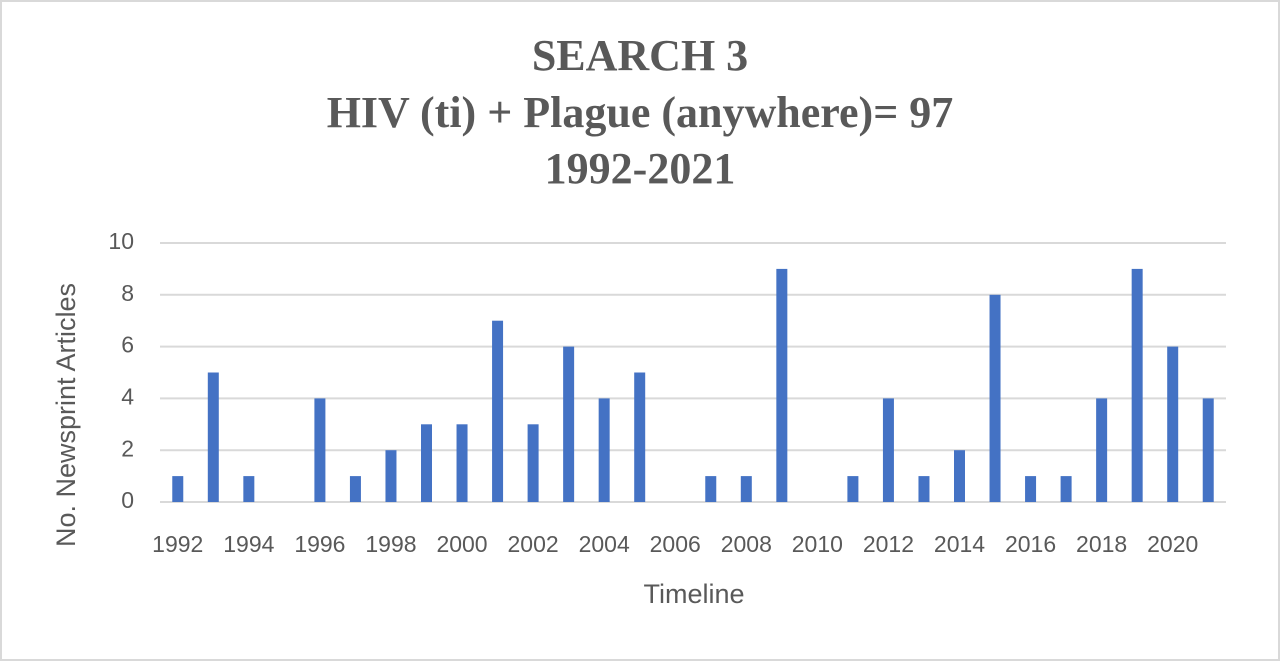 Image resolution: width=1280 pixels, height=661 pixels. What do you see at coordinates (640, 112) in the screenshot?
I see `chart-title: HIV (ti) + Plague (anywhere)= 97` at bounding box center [640, 112].